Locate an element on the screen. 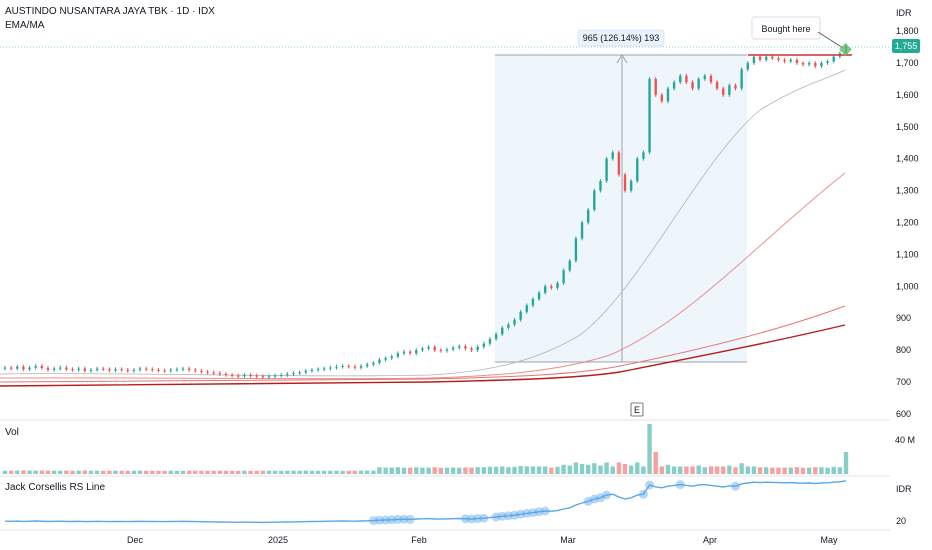 The height and width of the screenshot is (550, 932). earnings-marker: E is located at coordinates (637, 410).